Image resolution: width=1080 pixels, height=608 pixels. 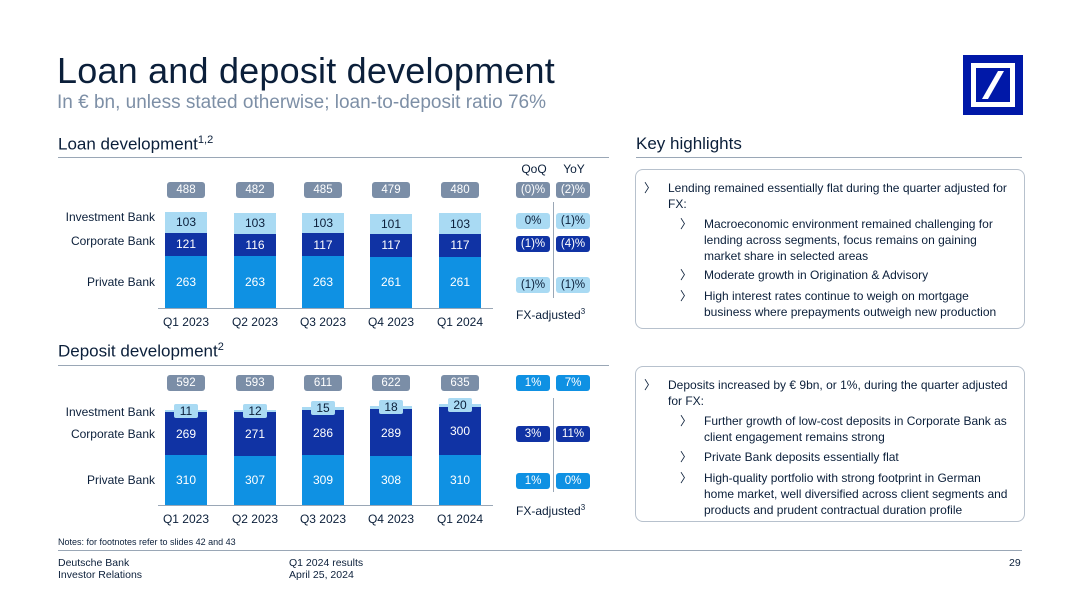 I want to click on loan-label-corporate-bank: Corporate Bank, so click(x=112, y=241).